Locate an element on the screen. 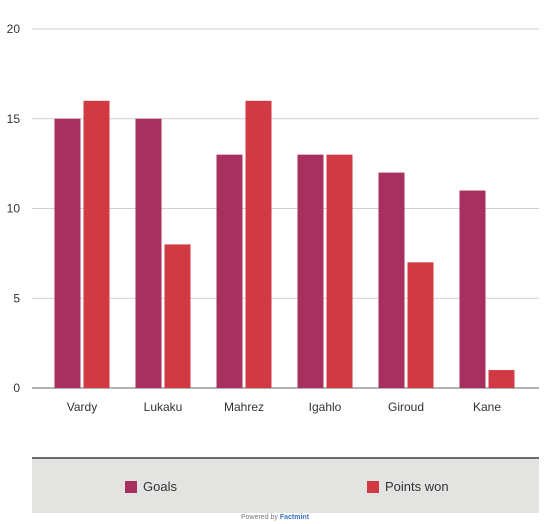  bar-goals-lukaku is located at coordinates (148, 253).